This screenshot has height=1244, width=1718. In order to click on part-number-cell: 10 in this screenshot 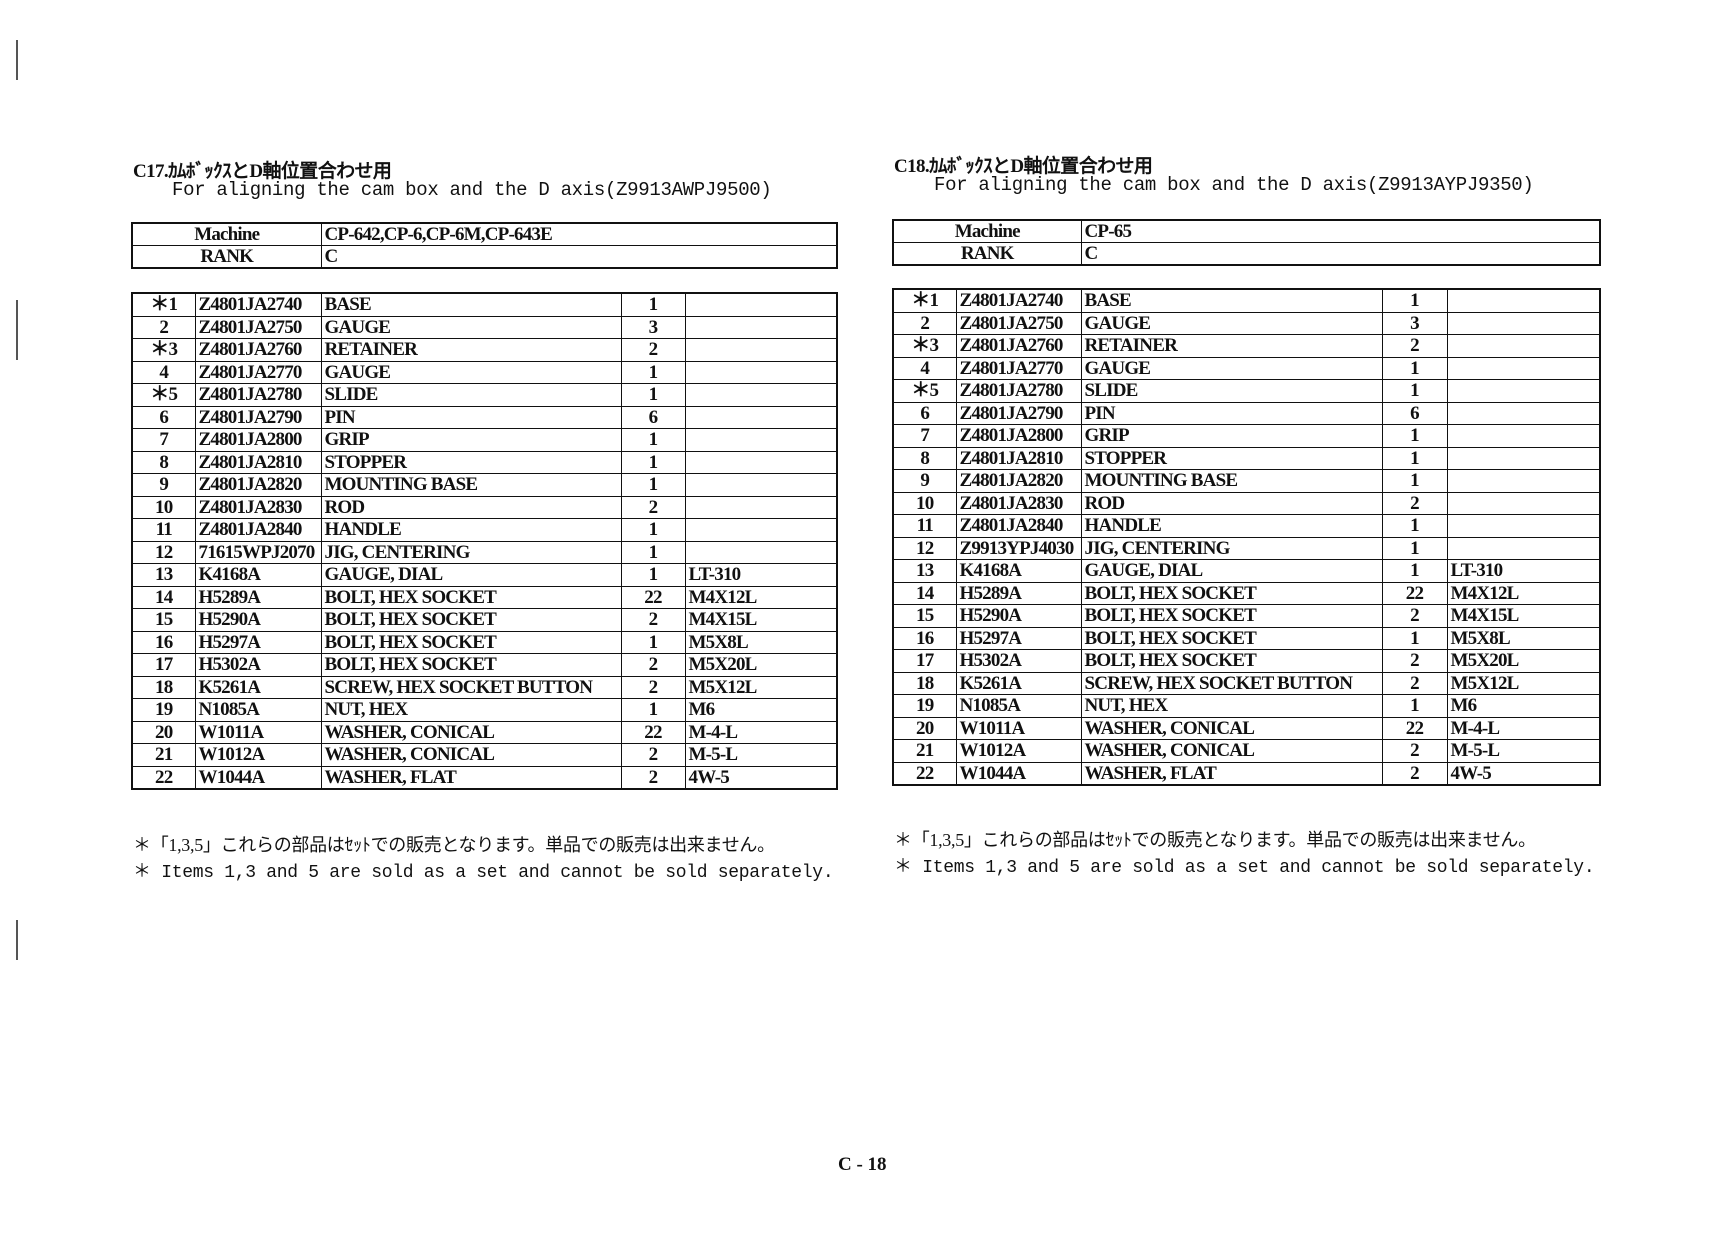, I will do `click(163, 507)`.